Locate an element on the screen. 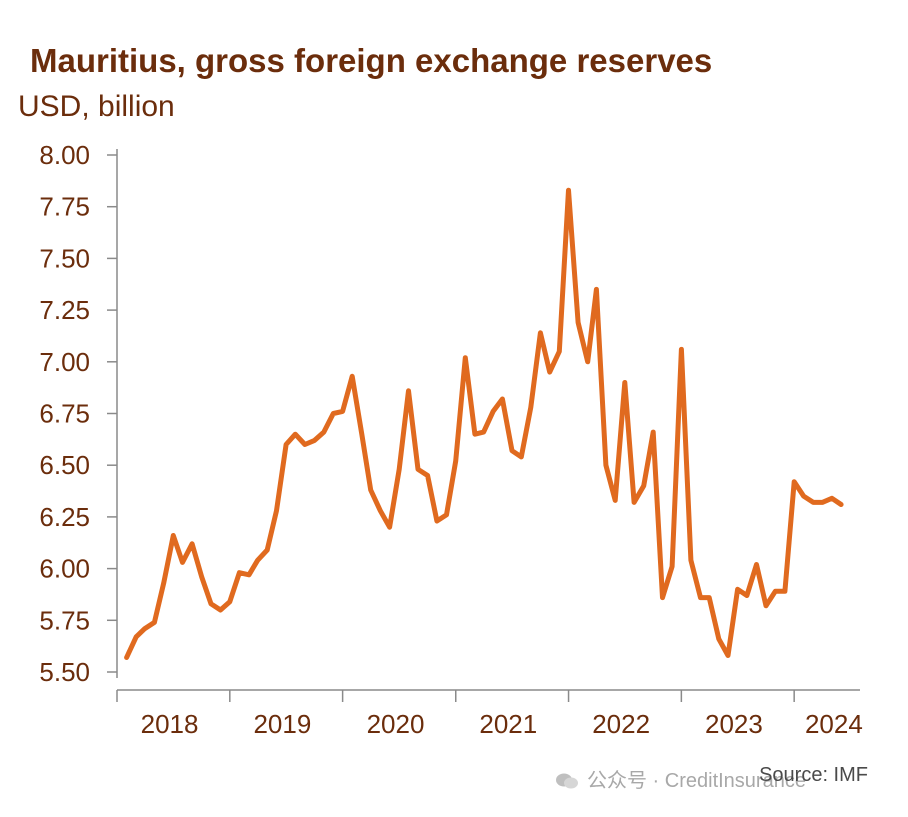 The height and width of the screenshot is (817, 908). watermark: 公众号 · CreditInsurance is located at coordinates (680, 778).